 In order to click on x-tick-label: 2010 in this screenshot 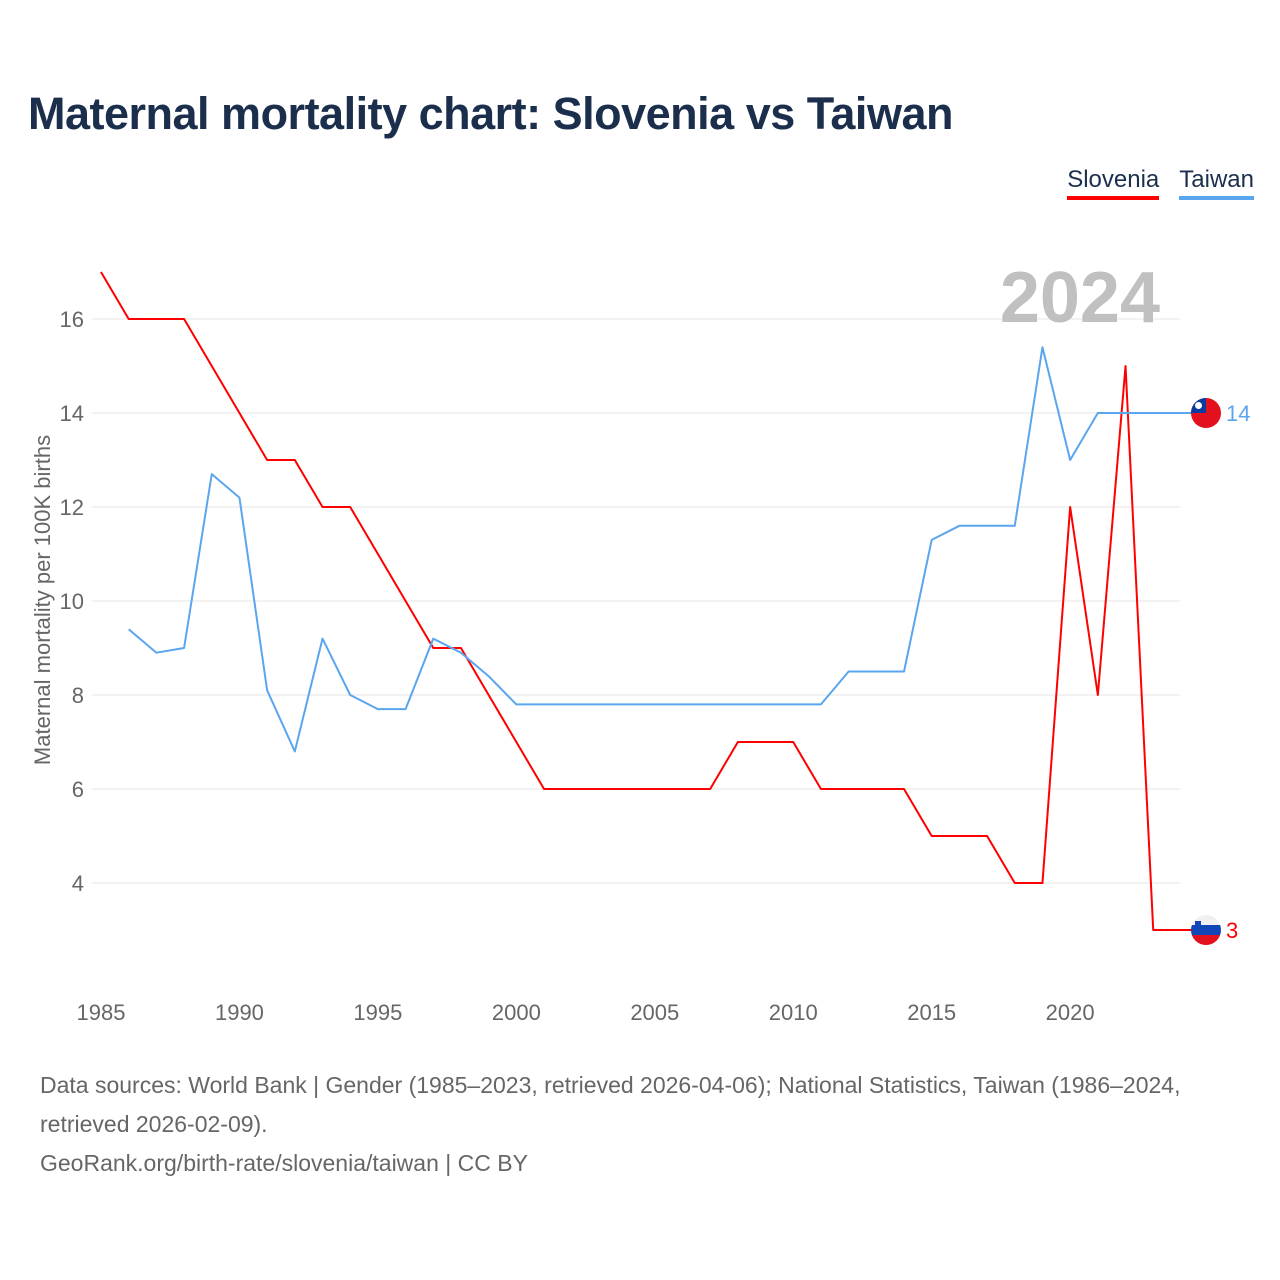, I will do `click(793, 1012)`.